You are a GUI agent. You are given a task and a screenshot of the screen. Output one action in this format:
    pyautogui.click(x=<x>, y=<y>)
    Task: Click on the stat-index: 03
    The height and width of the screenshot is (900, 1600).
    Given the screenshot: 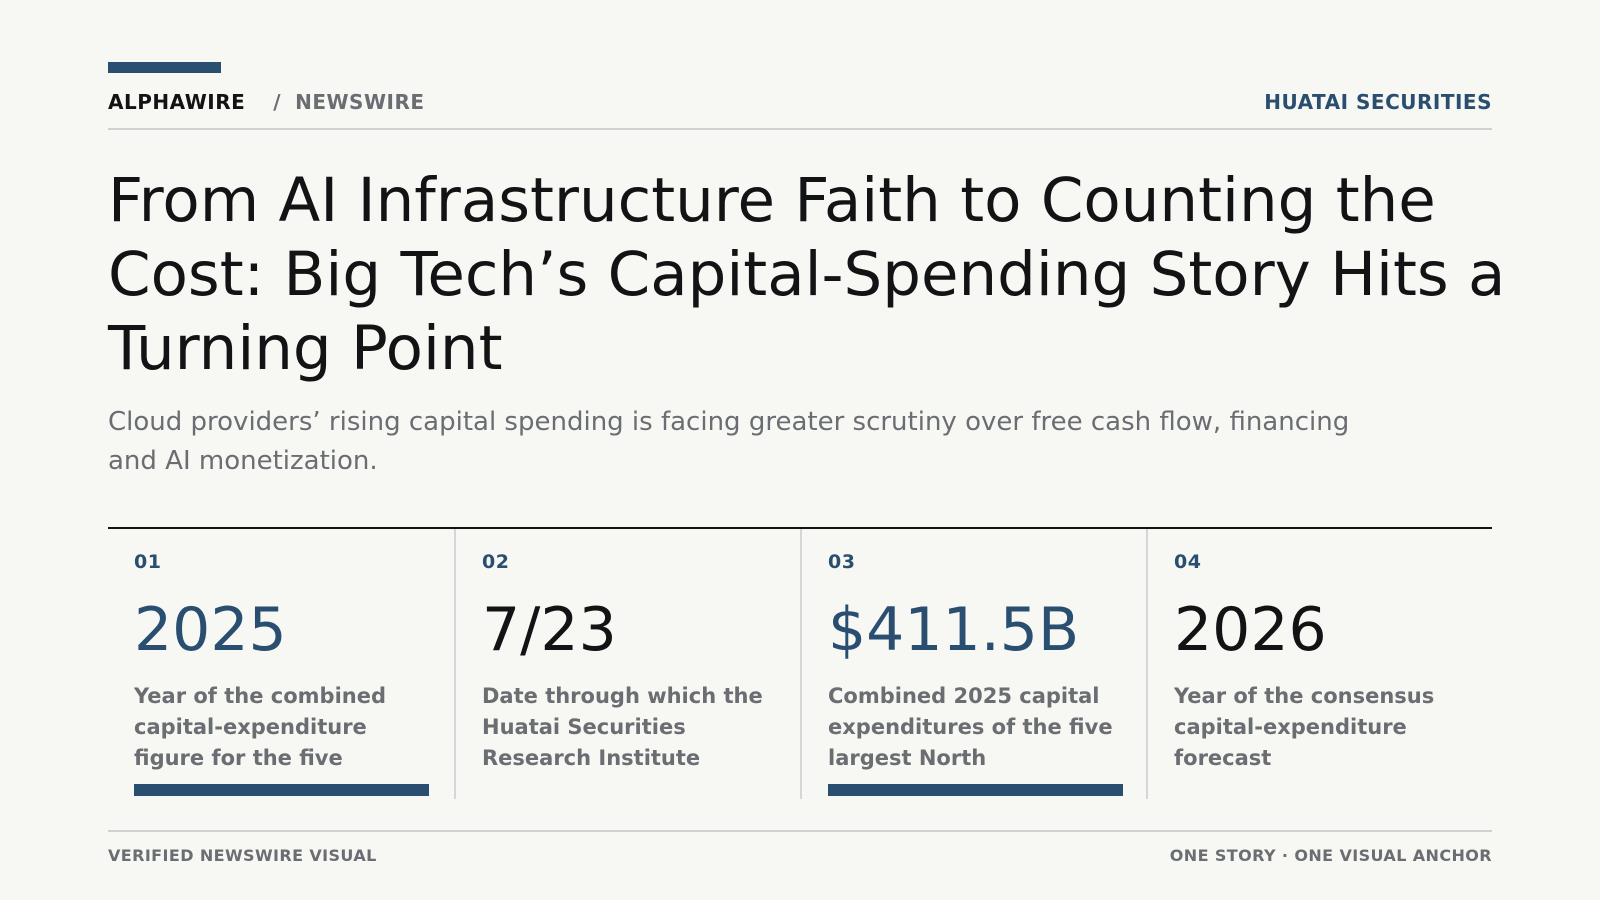 What is the action you would take?
    pyautogui.click(x=842, y=562)
    